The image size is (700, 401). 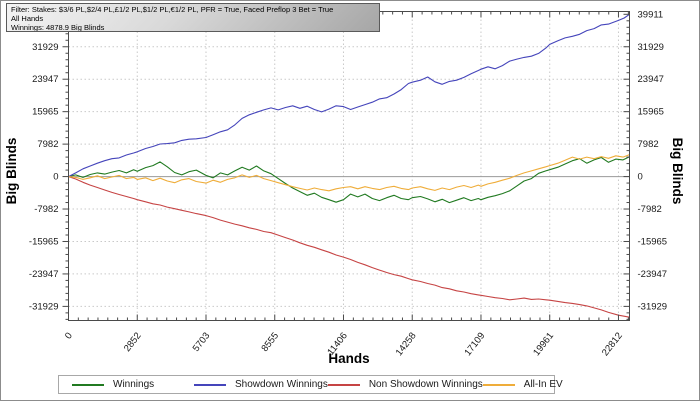 What do you see at coordinates (348, 358) in the screenshot?
I see `x-axis-title: Hands` at bounding box center [348, 358].